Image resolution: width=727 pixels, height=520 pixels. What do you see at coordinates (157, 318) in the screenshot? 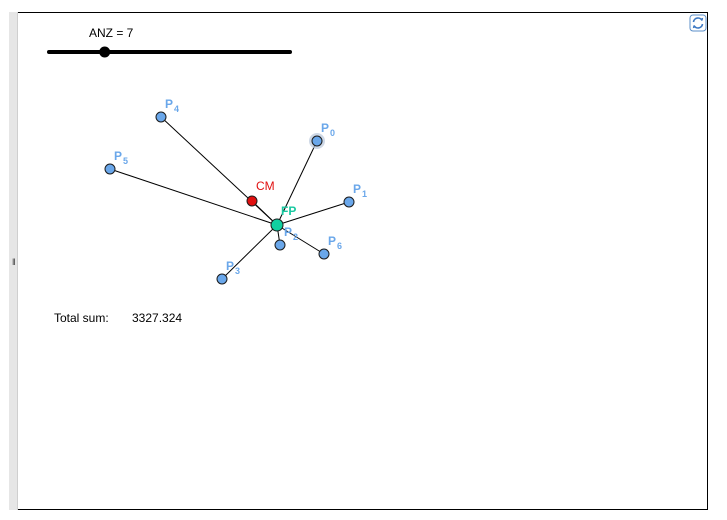
I see `total-sum-value: 3327.324` at bounding box center [157, 318].